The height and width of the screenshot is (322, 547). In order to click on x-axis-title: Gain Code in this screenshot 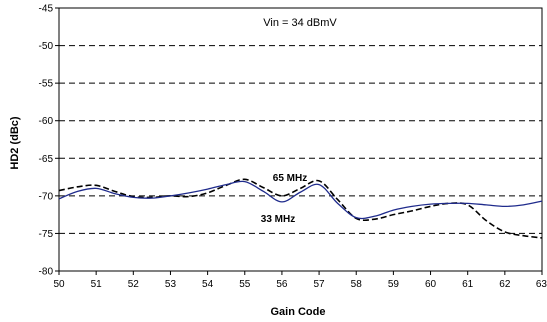, I will do `click(297, 312)`.